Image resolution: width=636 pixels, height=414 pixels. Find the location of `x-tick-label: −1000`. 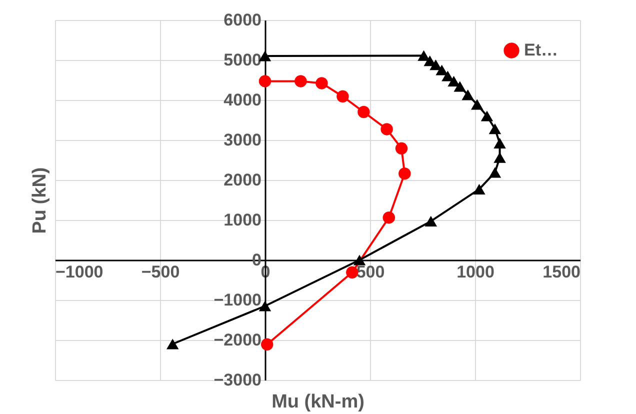

x-tick-label: −1000 is located at coordinates (80, 272).